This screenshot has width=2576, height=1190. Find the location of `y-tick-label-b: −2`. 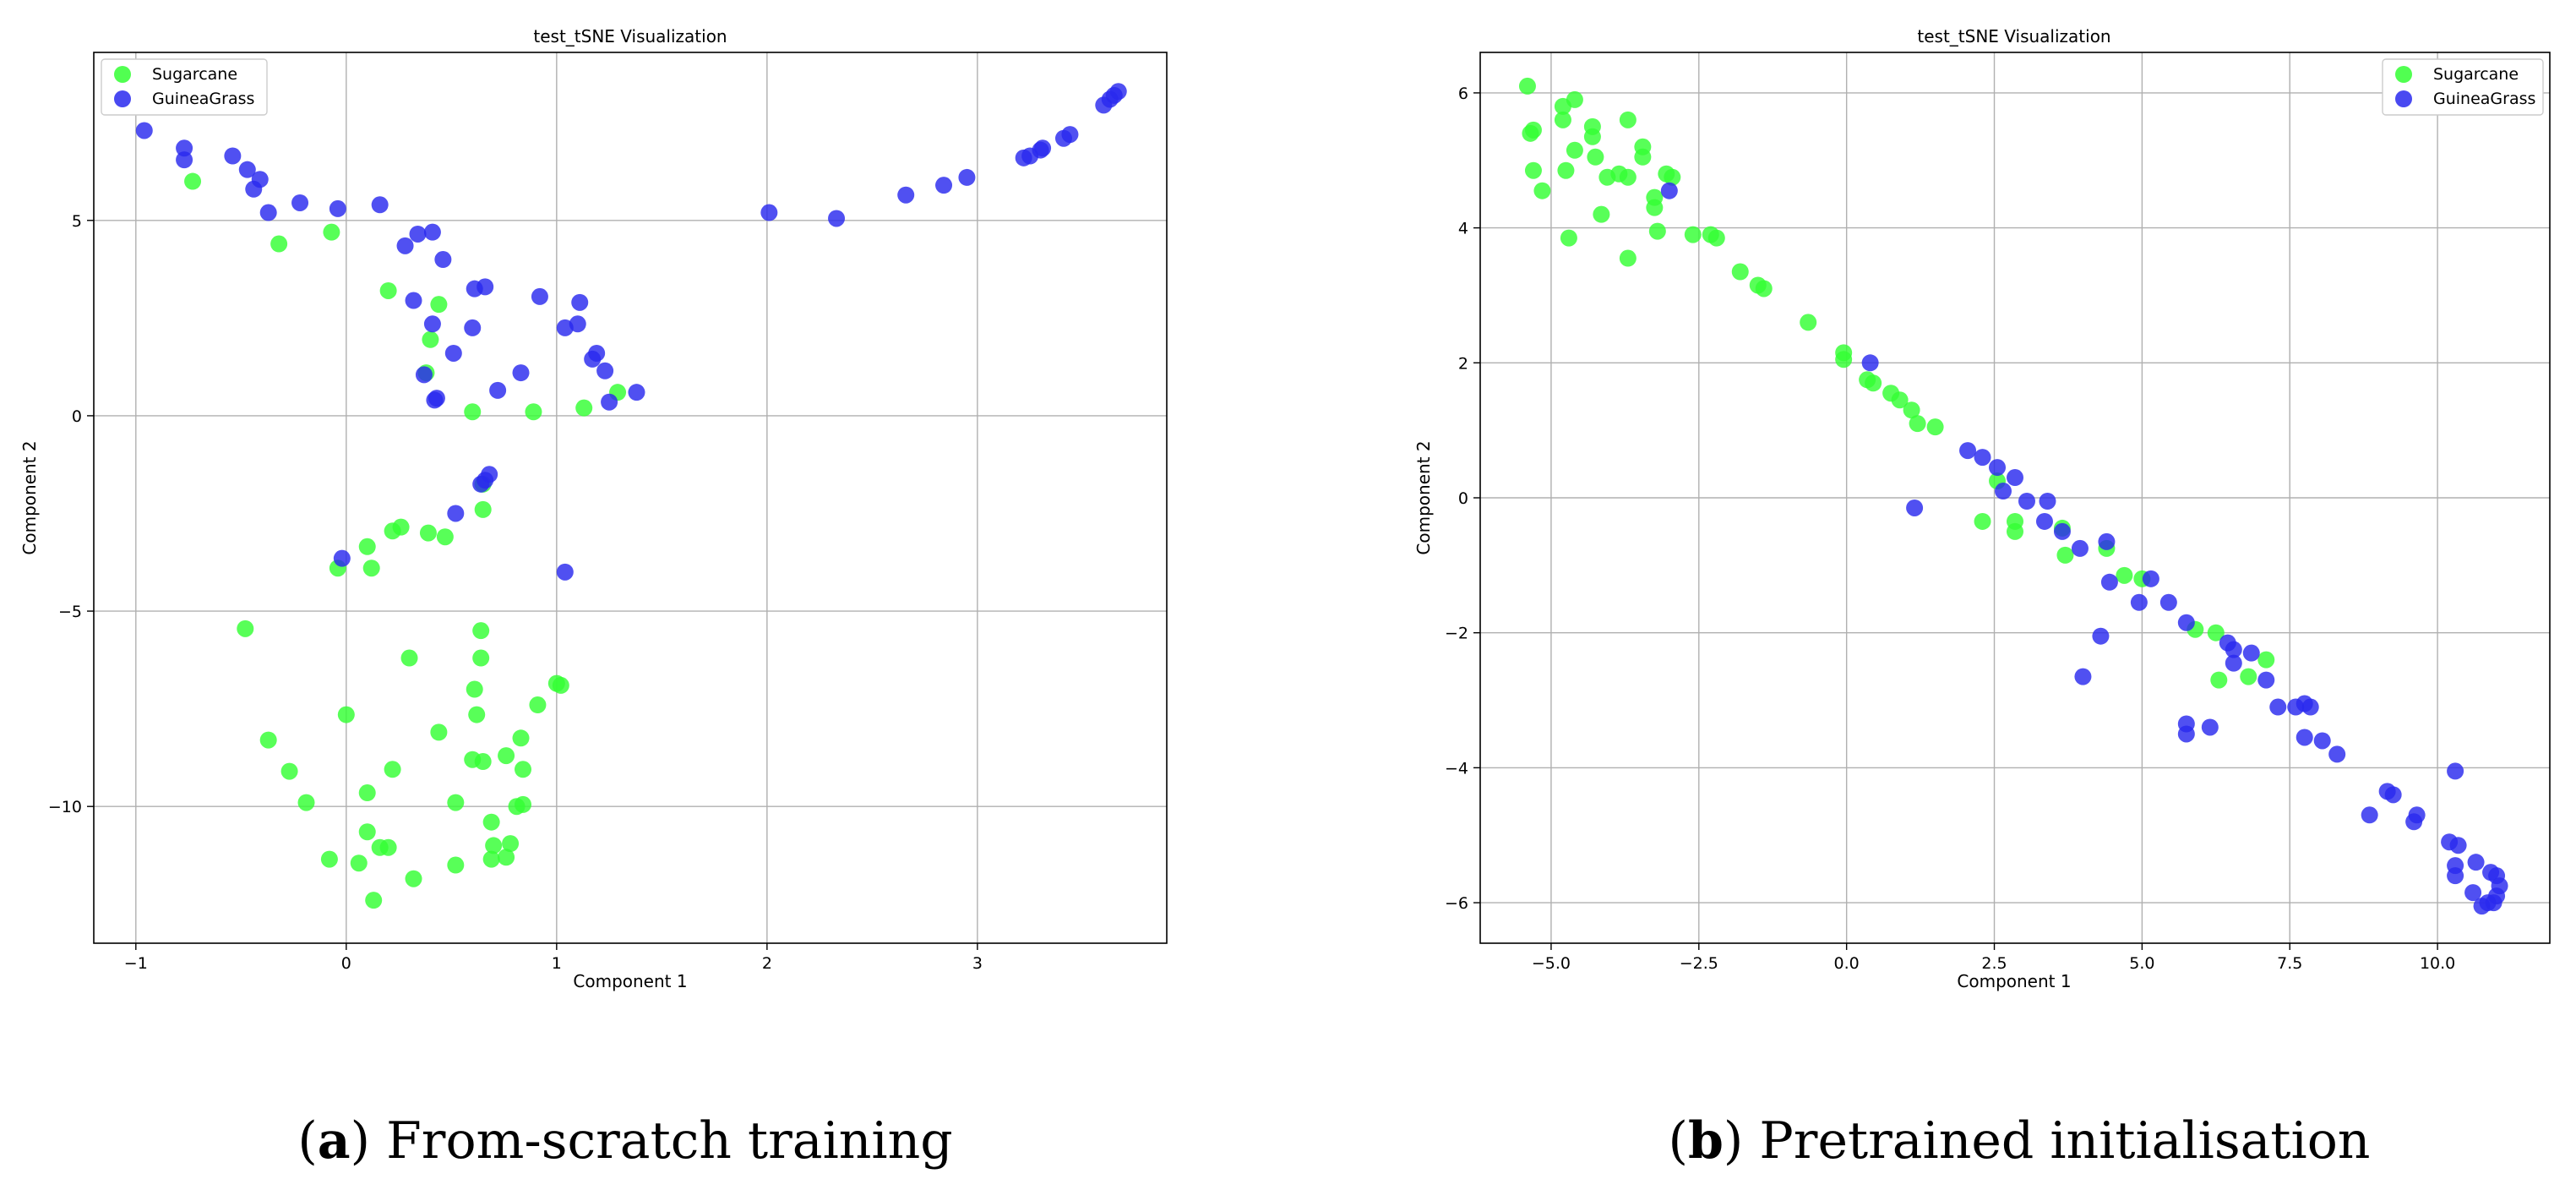

y-tick-label-b: −2 is located at coordinates (1456, 634).